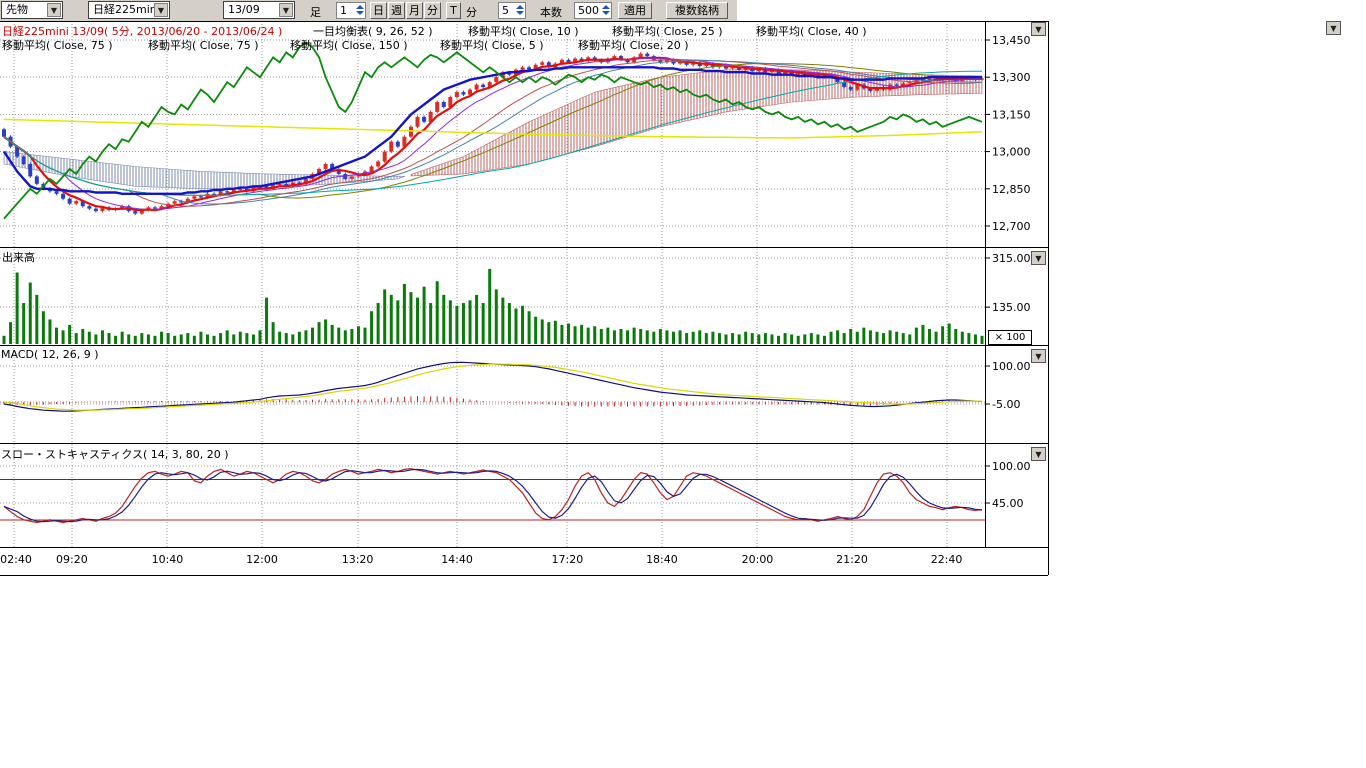 The image size is (1366, 768). Describe the element at coordinates (505, 10) in the screenshot. I see `minute-count-value: 5` at that location.